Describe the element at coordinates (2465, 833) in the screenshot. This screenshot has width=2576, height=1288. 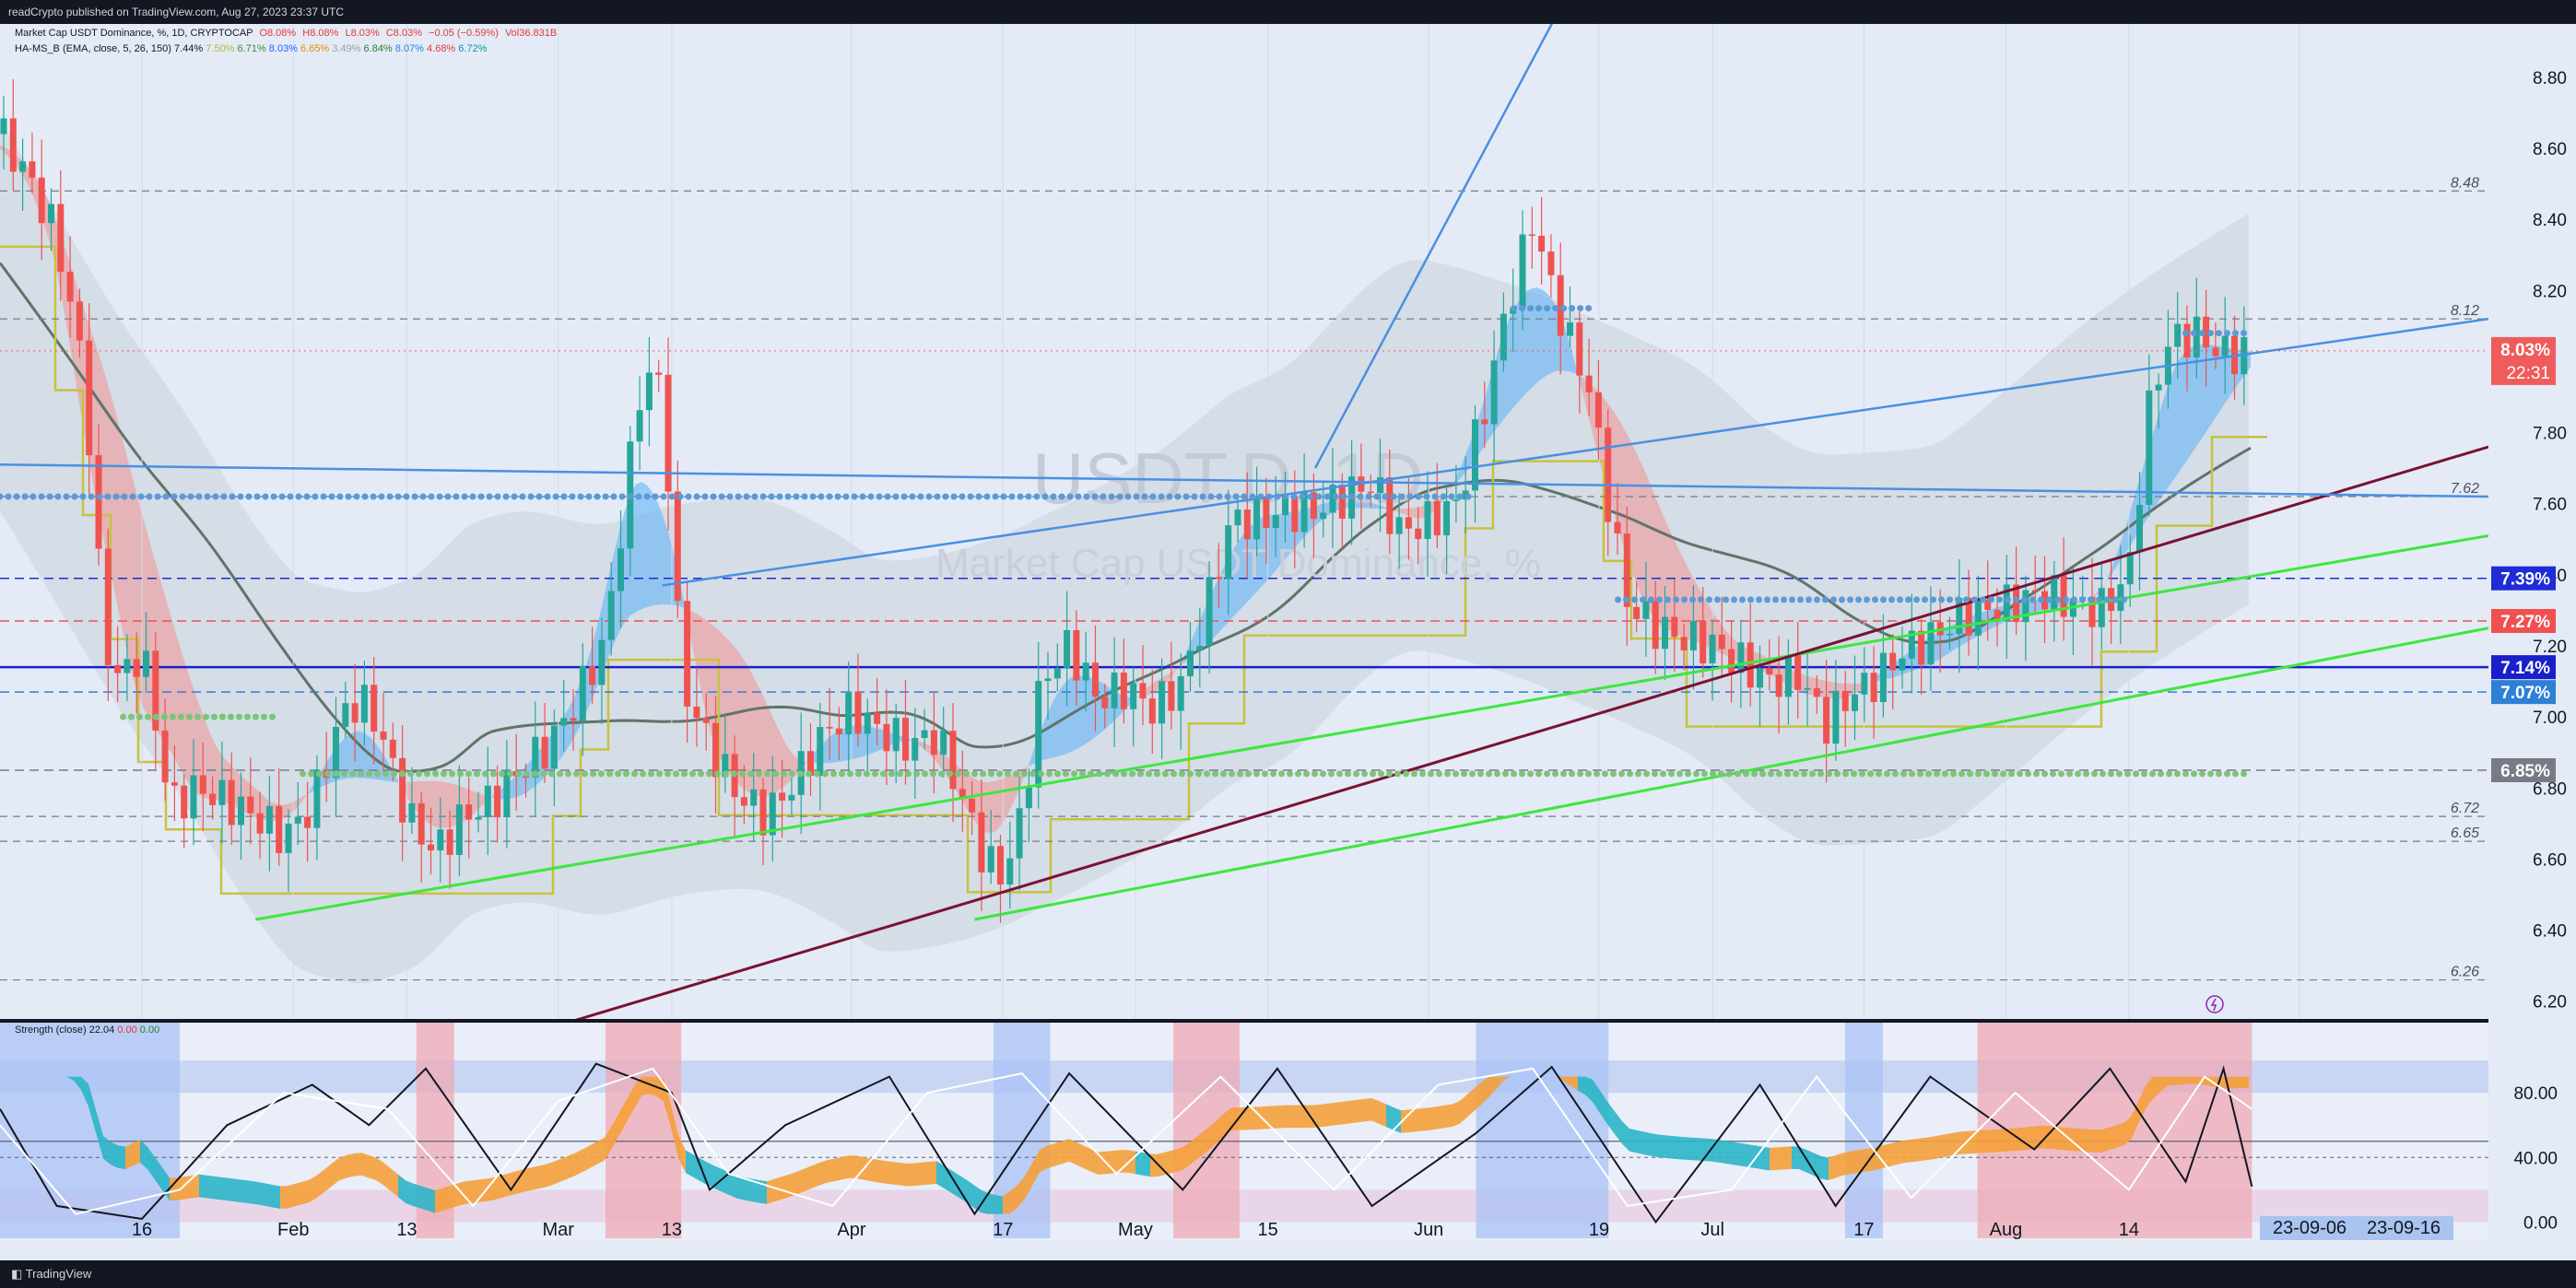
I see `price-level-label: 6.65` at that location.